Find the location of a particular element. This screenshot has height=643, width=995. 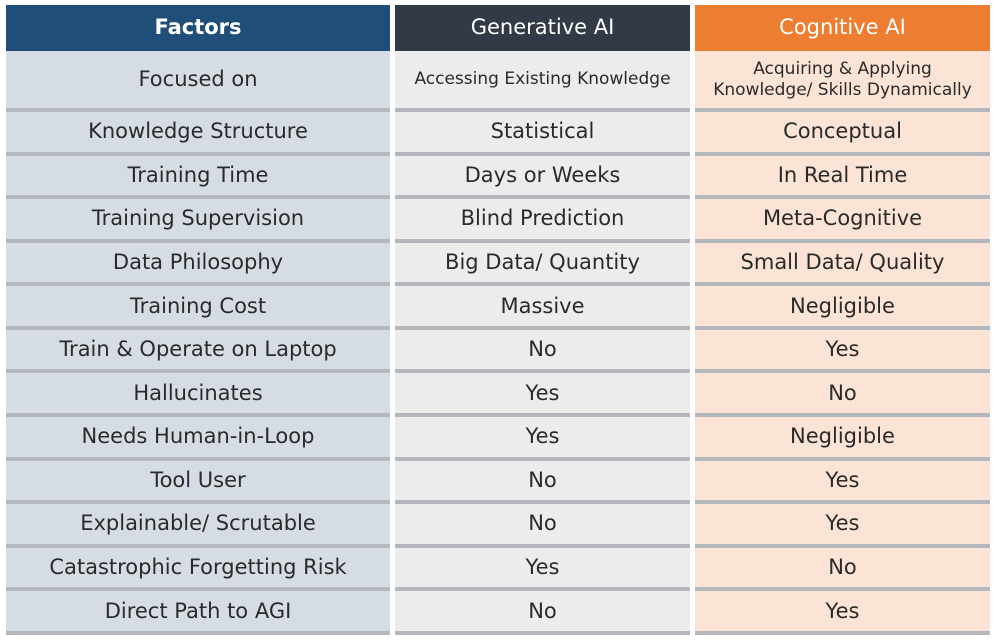

factor-cell: Tool User is located at coordinates (198, 482).